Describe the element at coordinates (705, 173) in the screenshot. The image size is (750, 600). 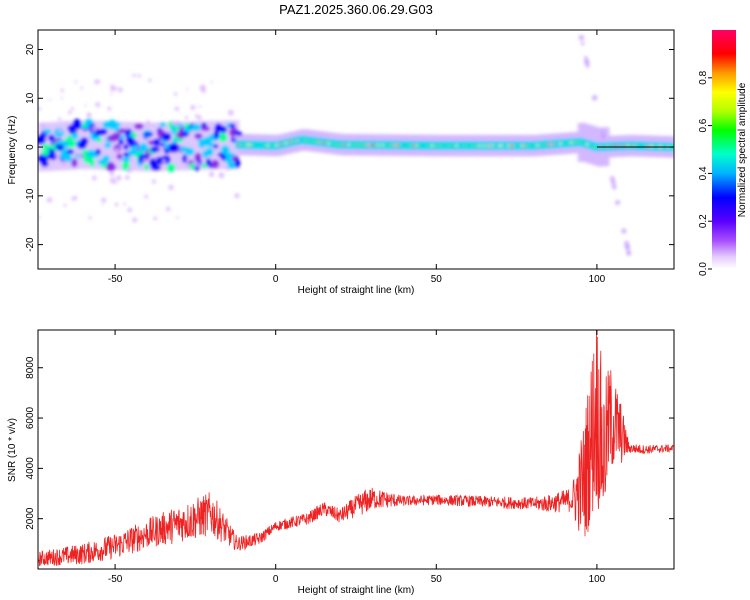
I see `colorbar-ticks: 0.0 0.2 0.4 0.6 0.8` at that location.